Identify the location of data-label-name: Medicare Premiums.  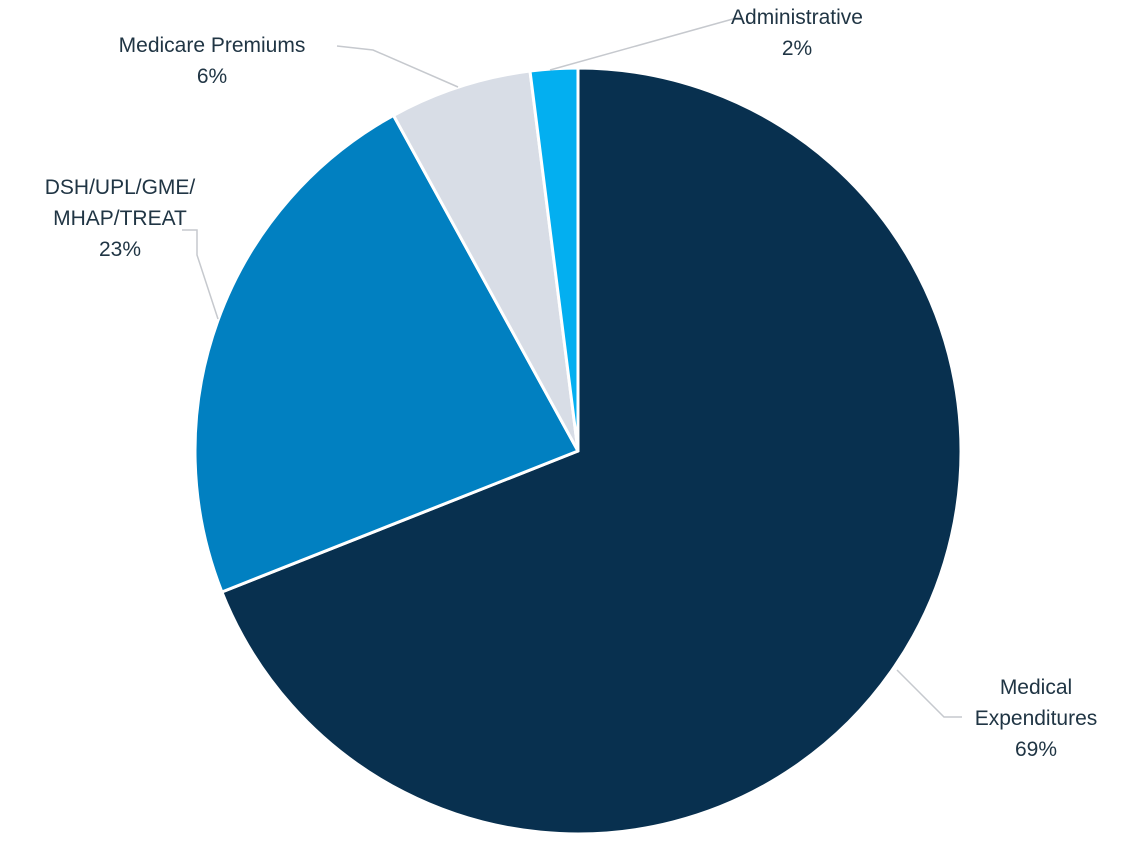
(212, 45).